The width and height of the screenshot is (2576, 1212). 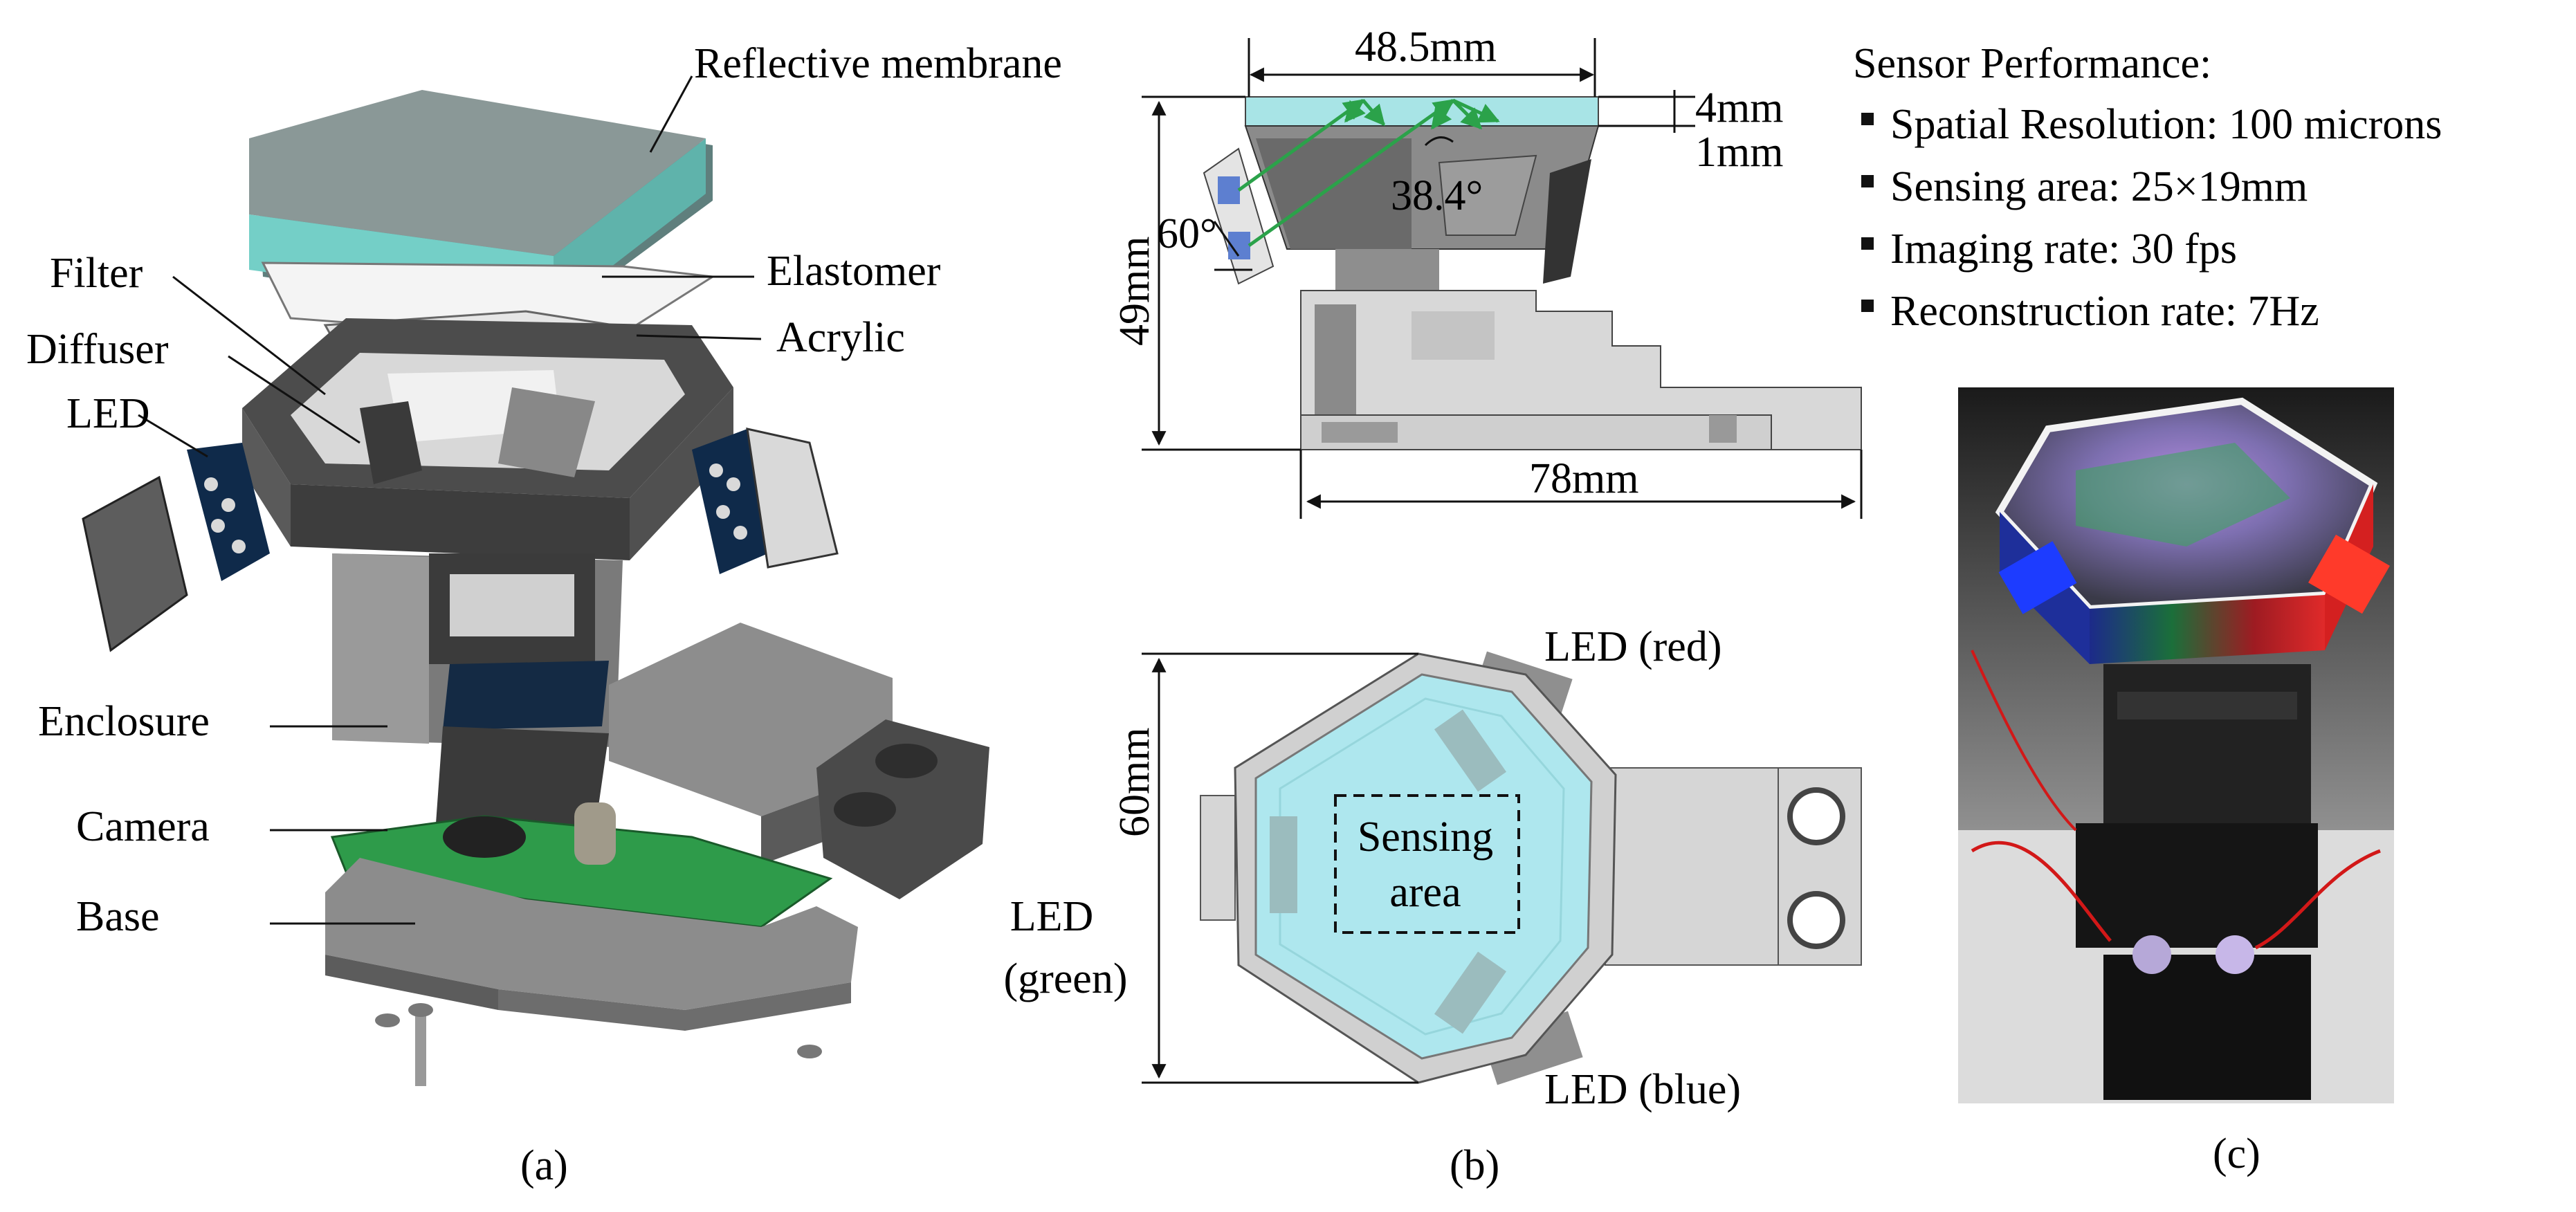 What do you see at coordinates (595, 833) in the screenshot?
I see `capacitor` at bounding box center [595, 833].